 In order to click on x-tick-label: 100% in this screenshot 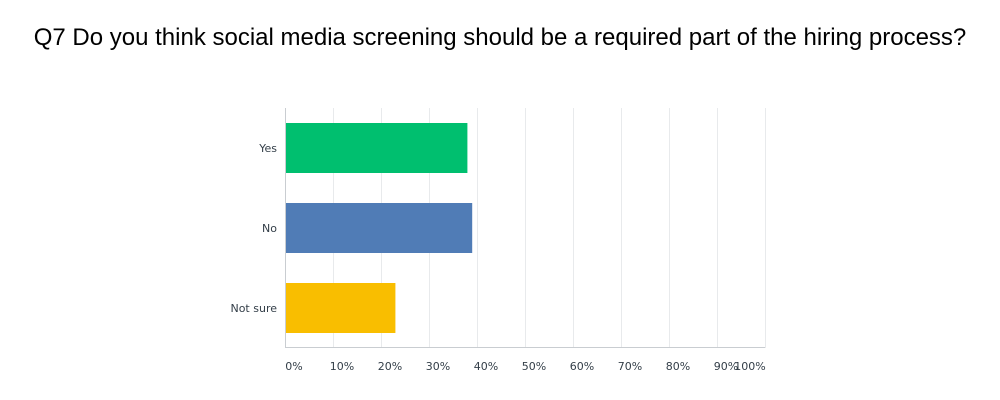, I will do `click(749, 366)`.